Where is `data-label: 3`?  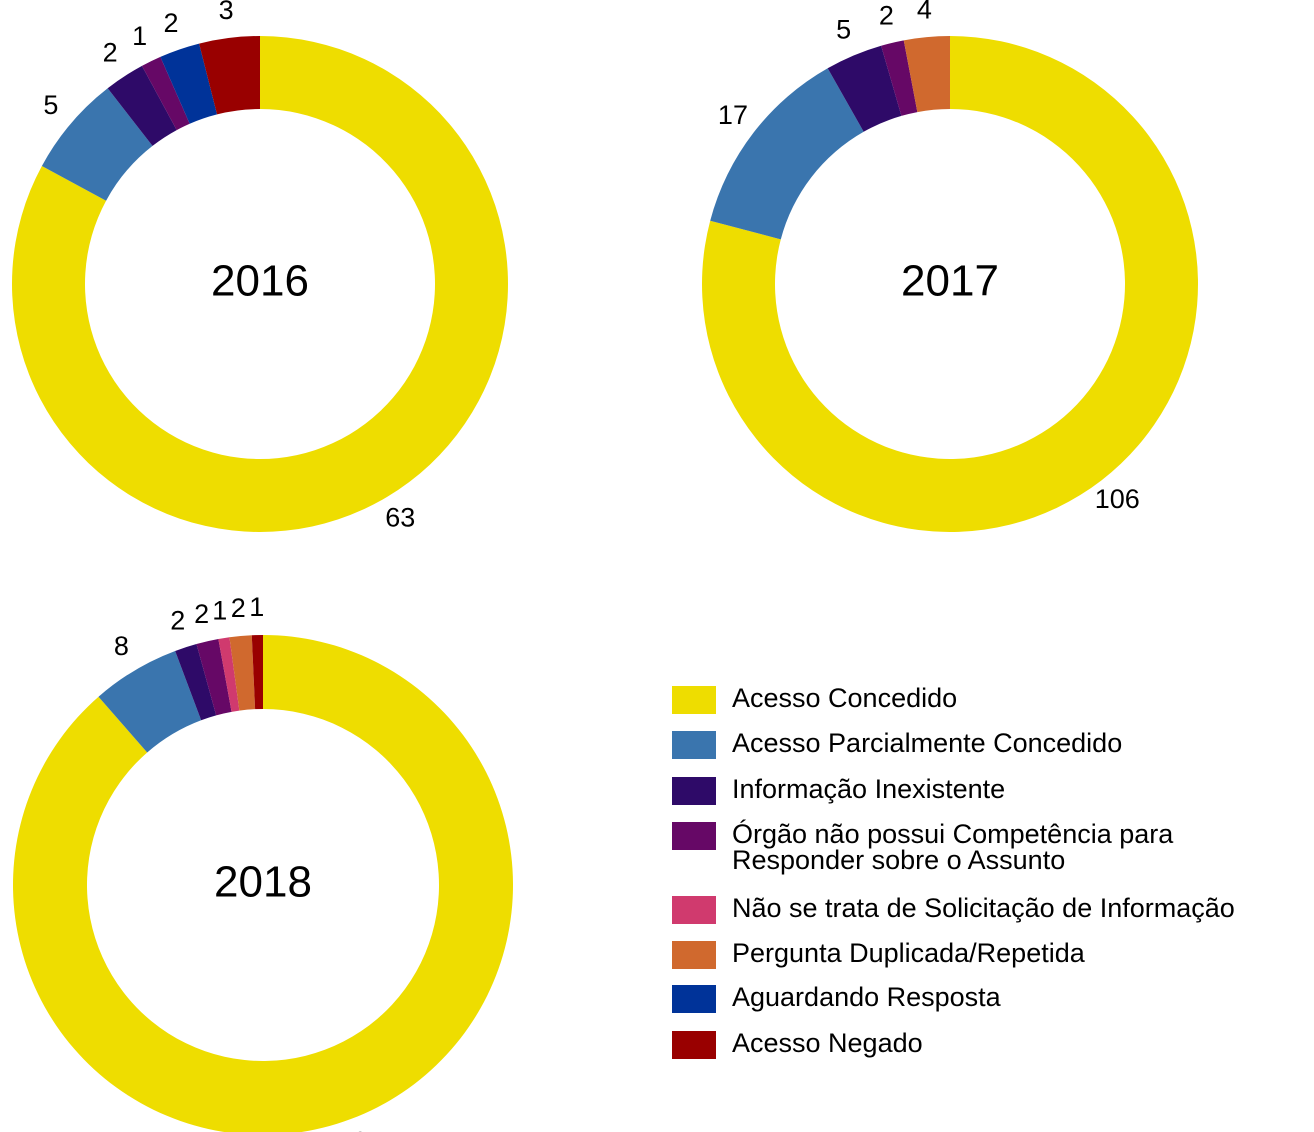
data-label: 3 is located at coordinates (226, 12).